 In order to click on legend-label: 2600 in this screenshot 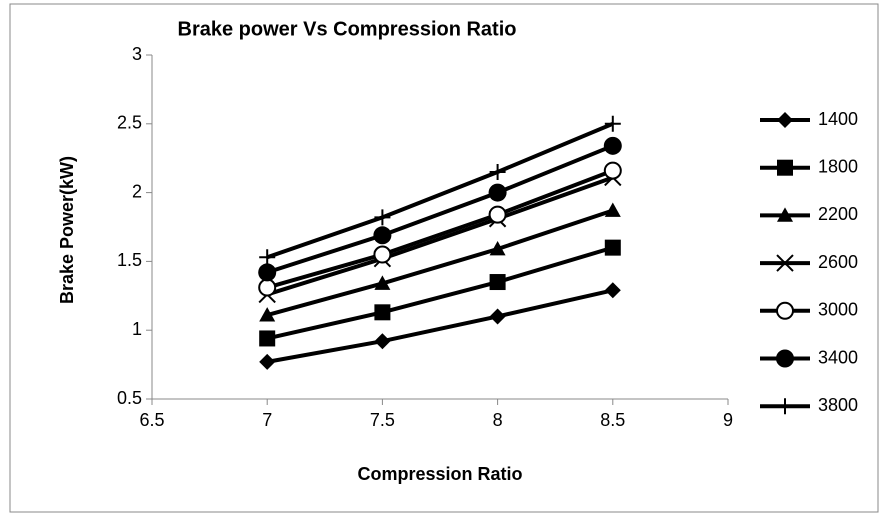, I will do `click(838, 262)`.